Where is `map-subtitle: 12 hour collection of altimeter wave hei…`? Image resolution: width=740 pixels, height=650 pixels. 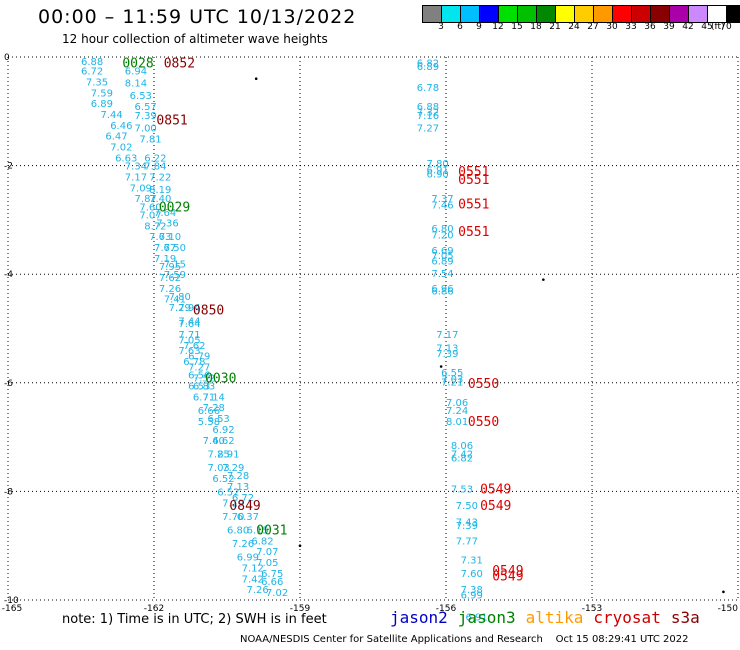
map-subtitle: 12 hour collection of altimeter wave hei… is located at coordinates (195, 39).